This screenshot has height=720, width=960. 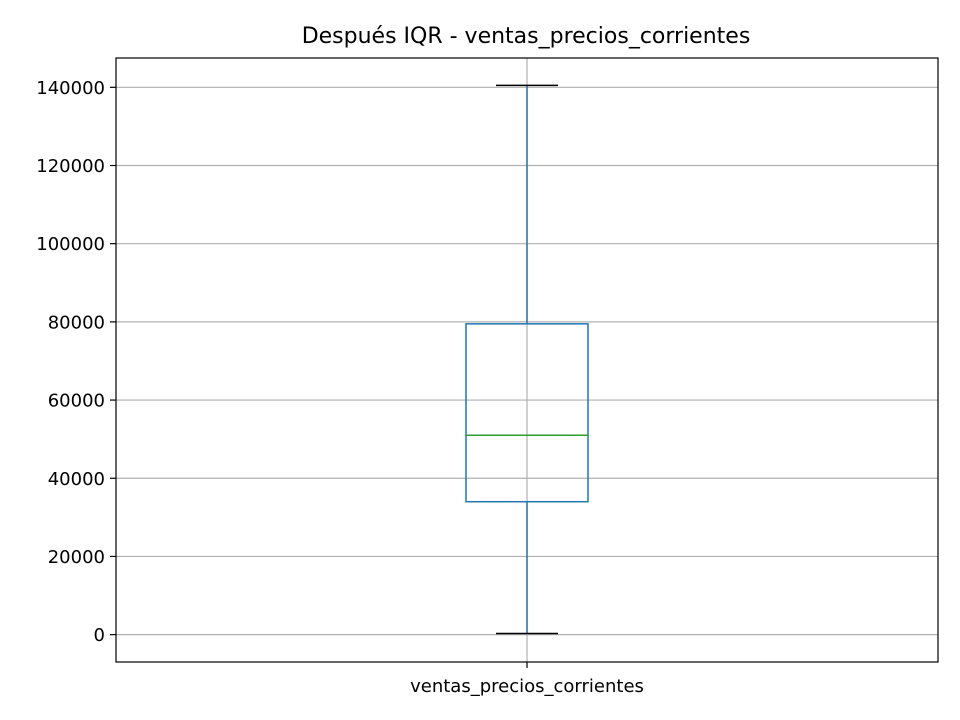 What do you see at coordinates (76, 322) in the screenshot?
I see `y-tick-label: 80000` at bounding box center [76, 322].